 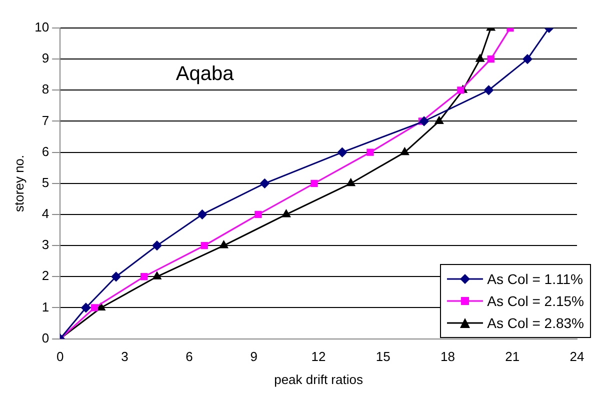 I want to click on y-tick-label: 9, so click(x=46, y=58).